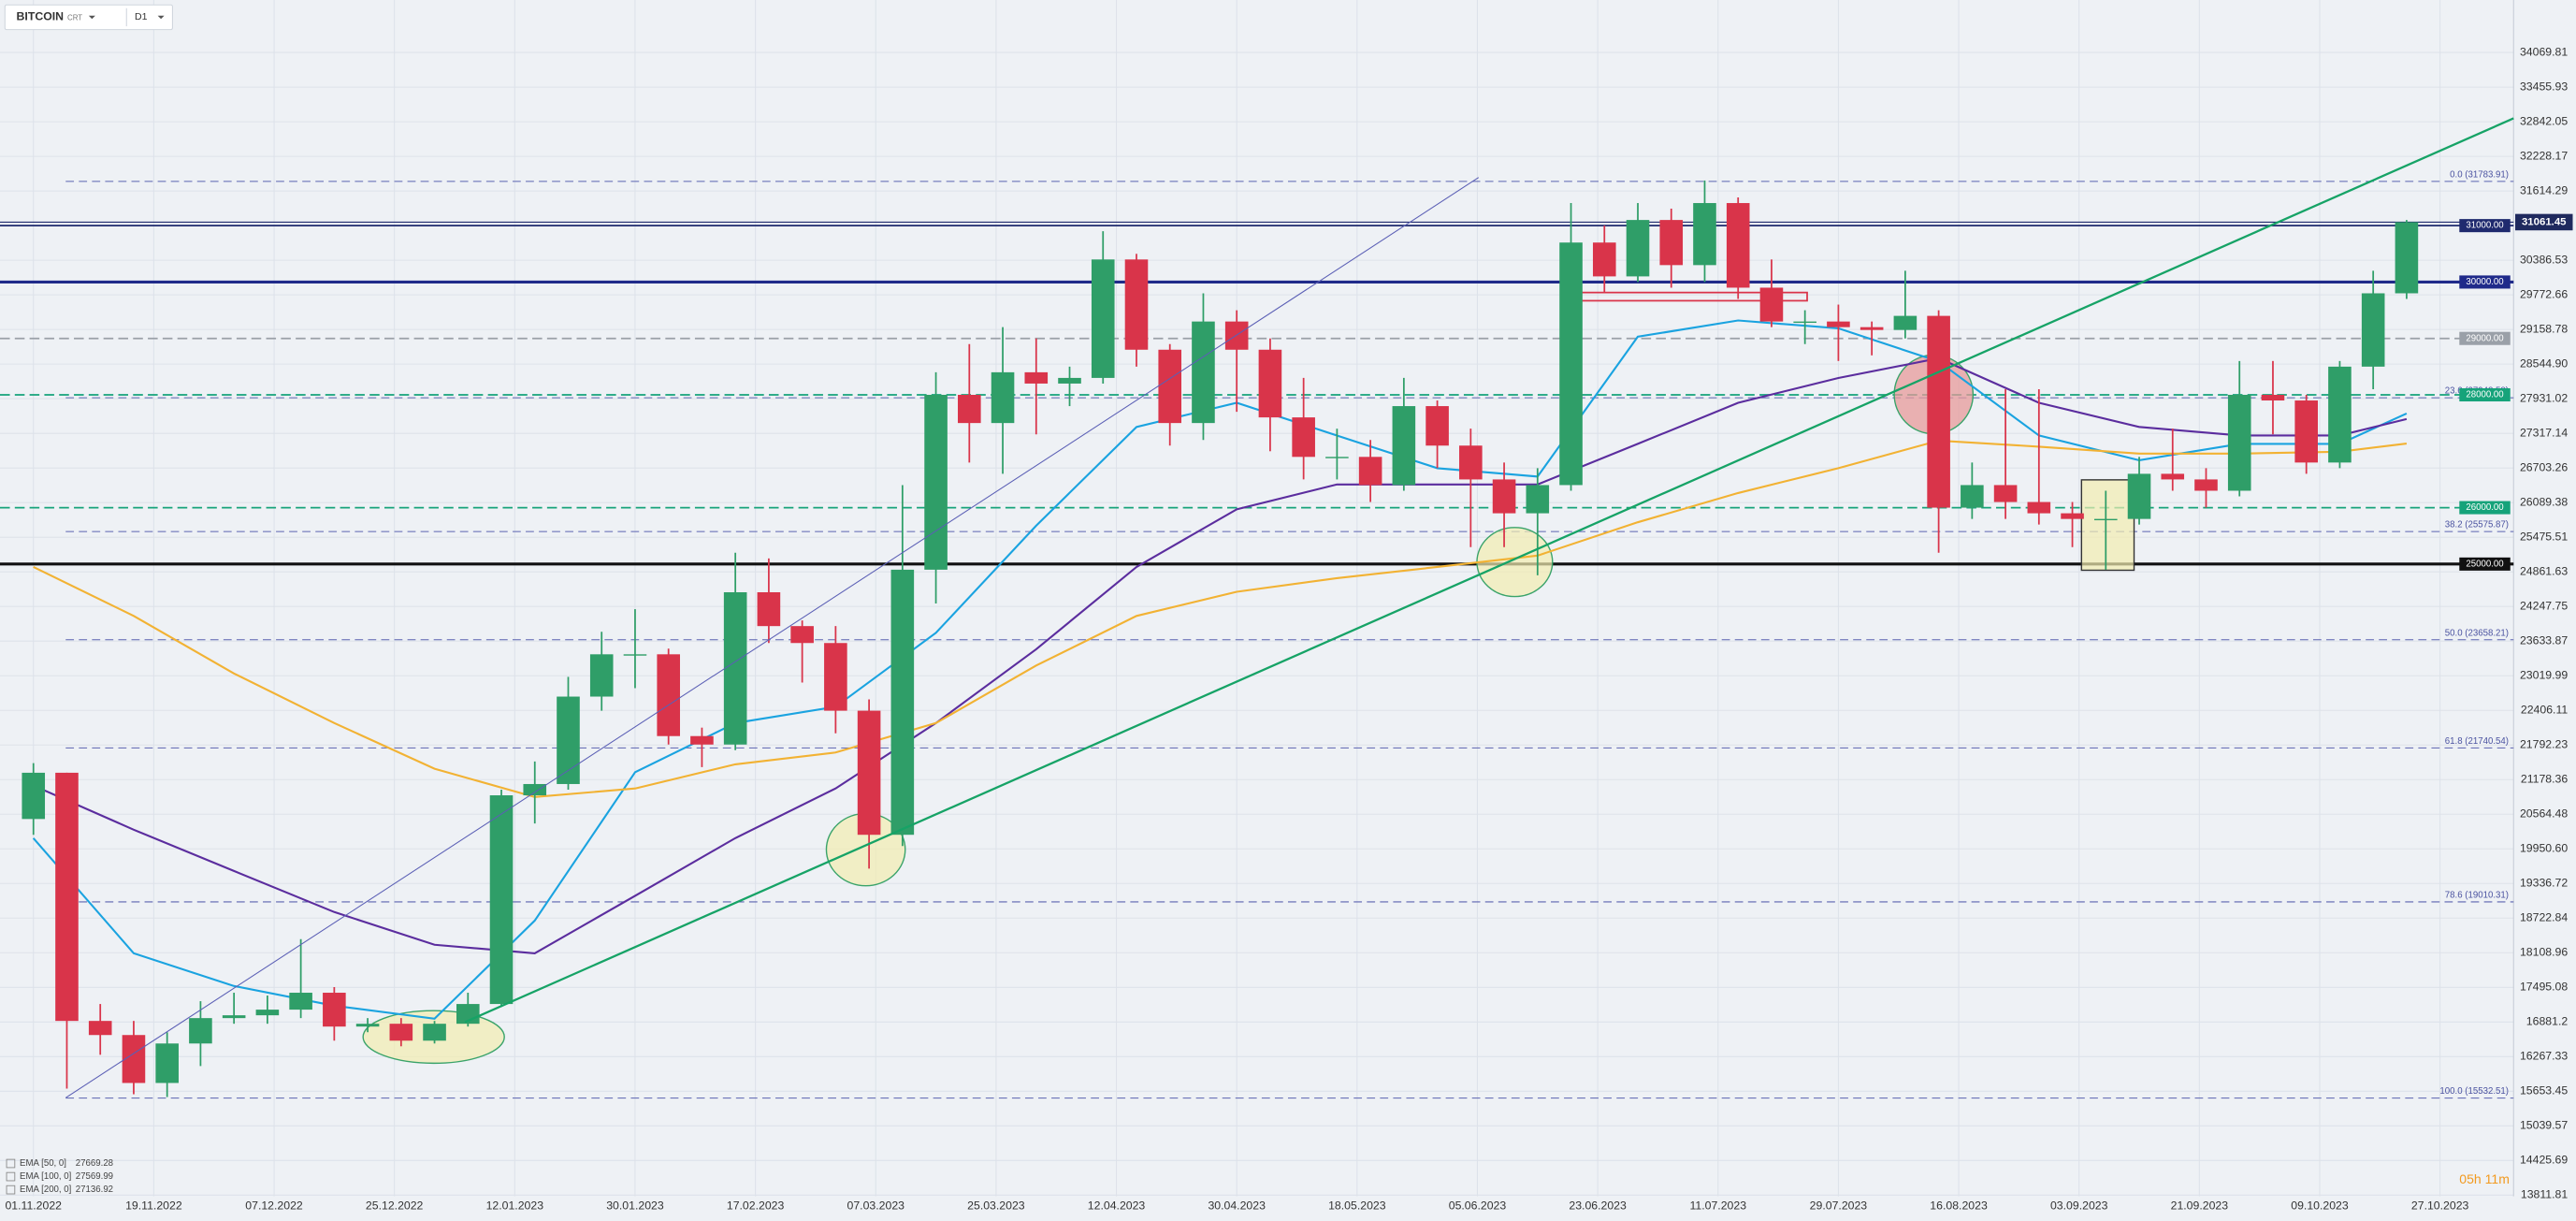 This screenshot has width=2576, height=1221. Describe the element at coordinates (2544, 883) in the screenshot. I see `y-tick-label: 19336.72` at that location.